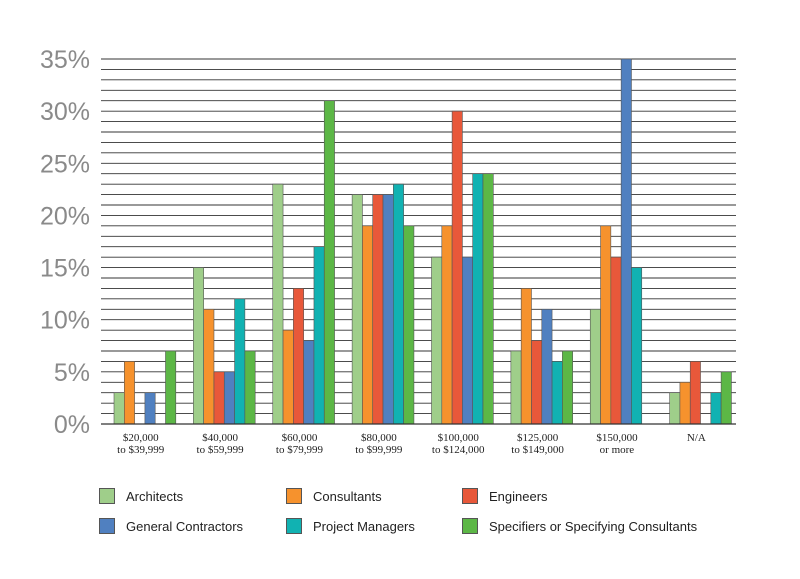 The height and width of the screenshot is (579, 800). What do you see at coordinates (65, 164) in the screenshot?
I see `y-tick-label: 25%` at bounding box center [65, 164].